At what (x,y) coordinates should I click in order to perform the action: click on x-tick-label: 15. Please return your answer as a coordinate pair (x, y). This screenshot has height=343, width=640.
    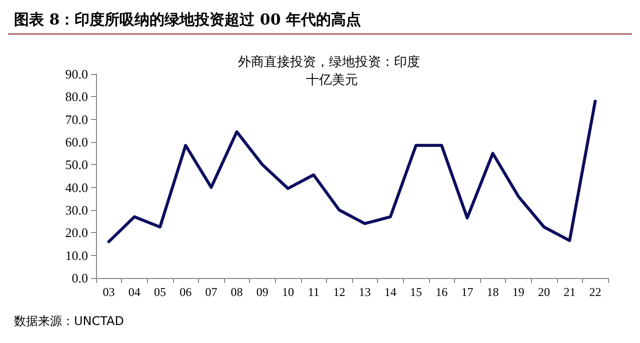
    Looking at the image, I should click on (416, 292).